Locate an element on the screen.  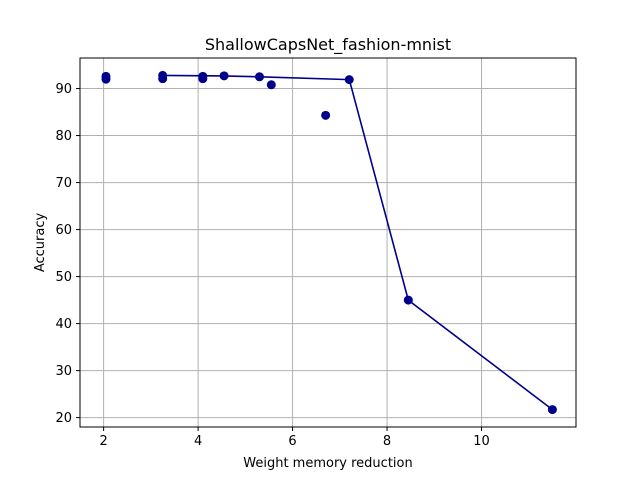
y-tick-label: 30 is located at coordinates (63, 371).